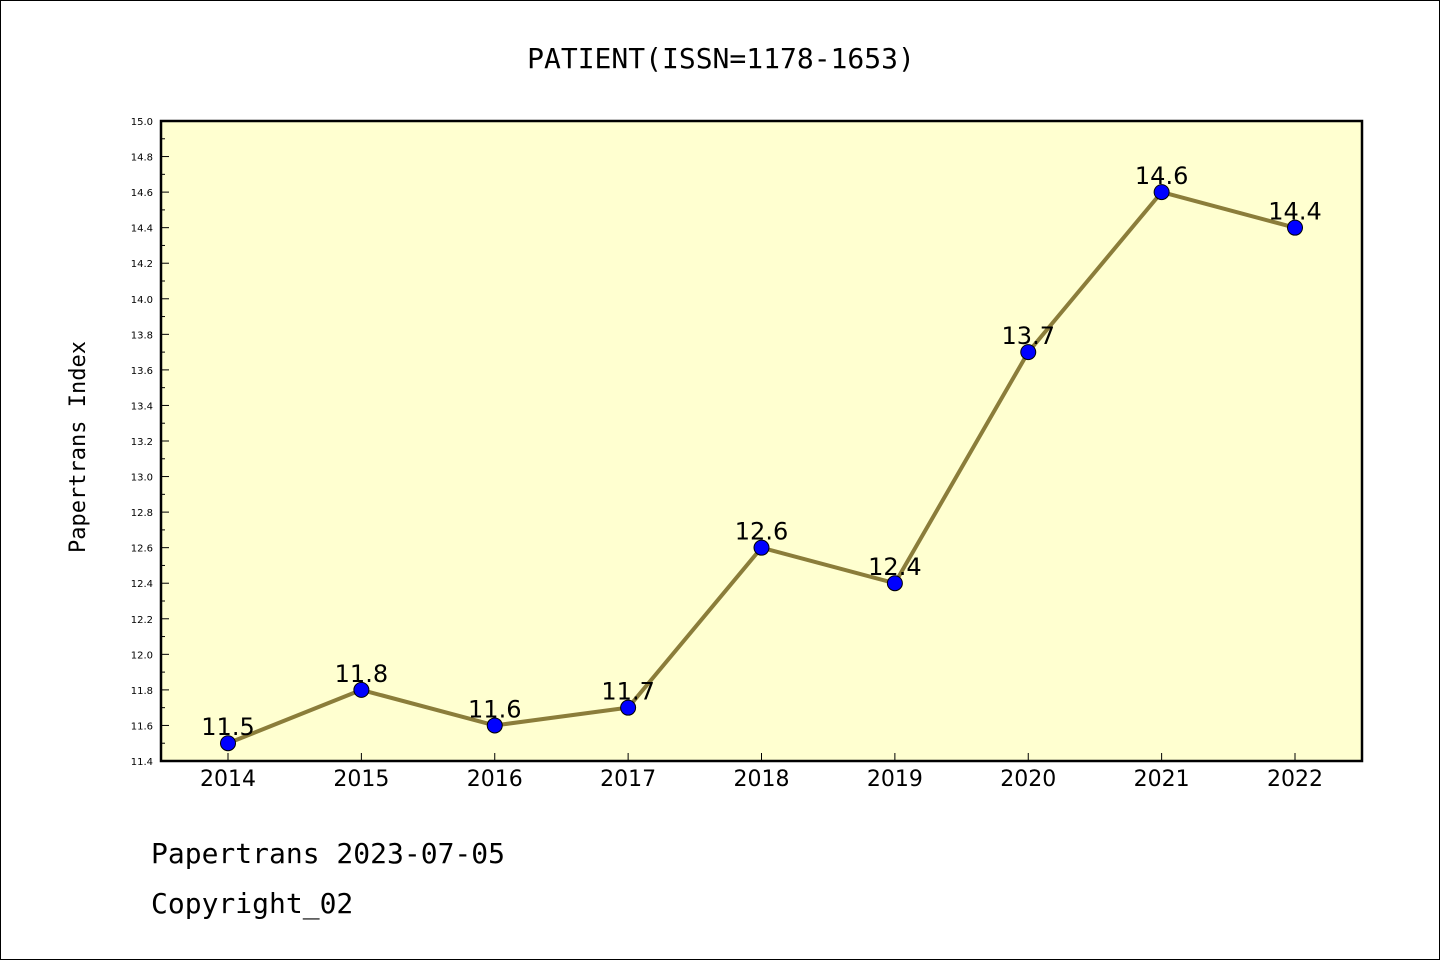 The image size is (1440, 961). What do you see at coordinates (142, 762) in the screenshot?
I see `y-tick-label: 11.4` at bounding box center [142, 762].